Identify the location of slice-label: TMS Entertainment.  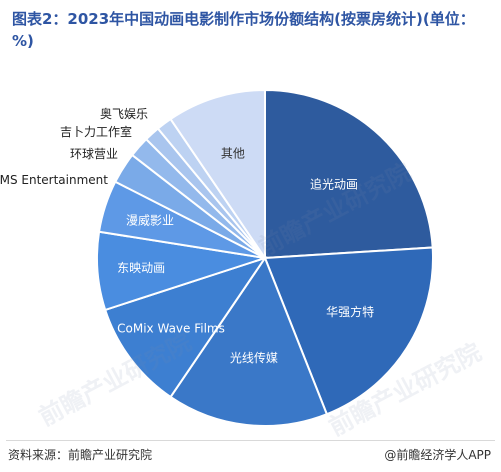
(54, 180).